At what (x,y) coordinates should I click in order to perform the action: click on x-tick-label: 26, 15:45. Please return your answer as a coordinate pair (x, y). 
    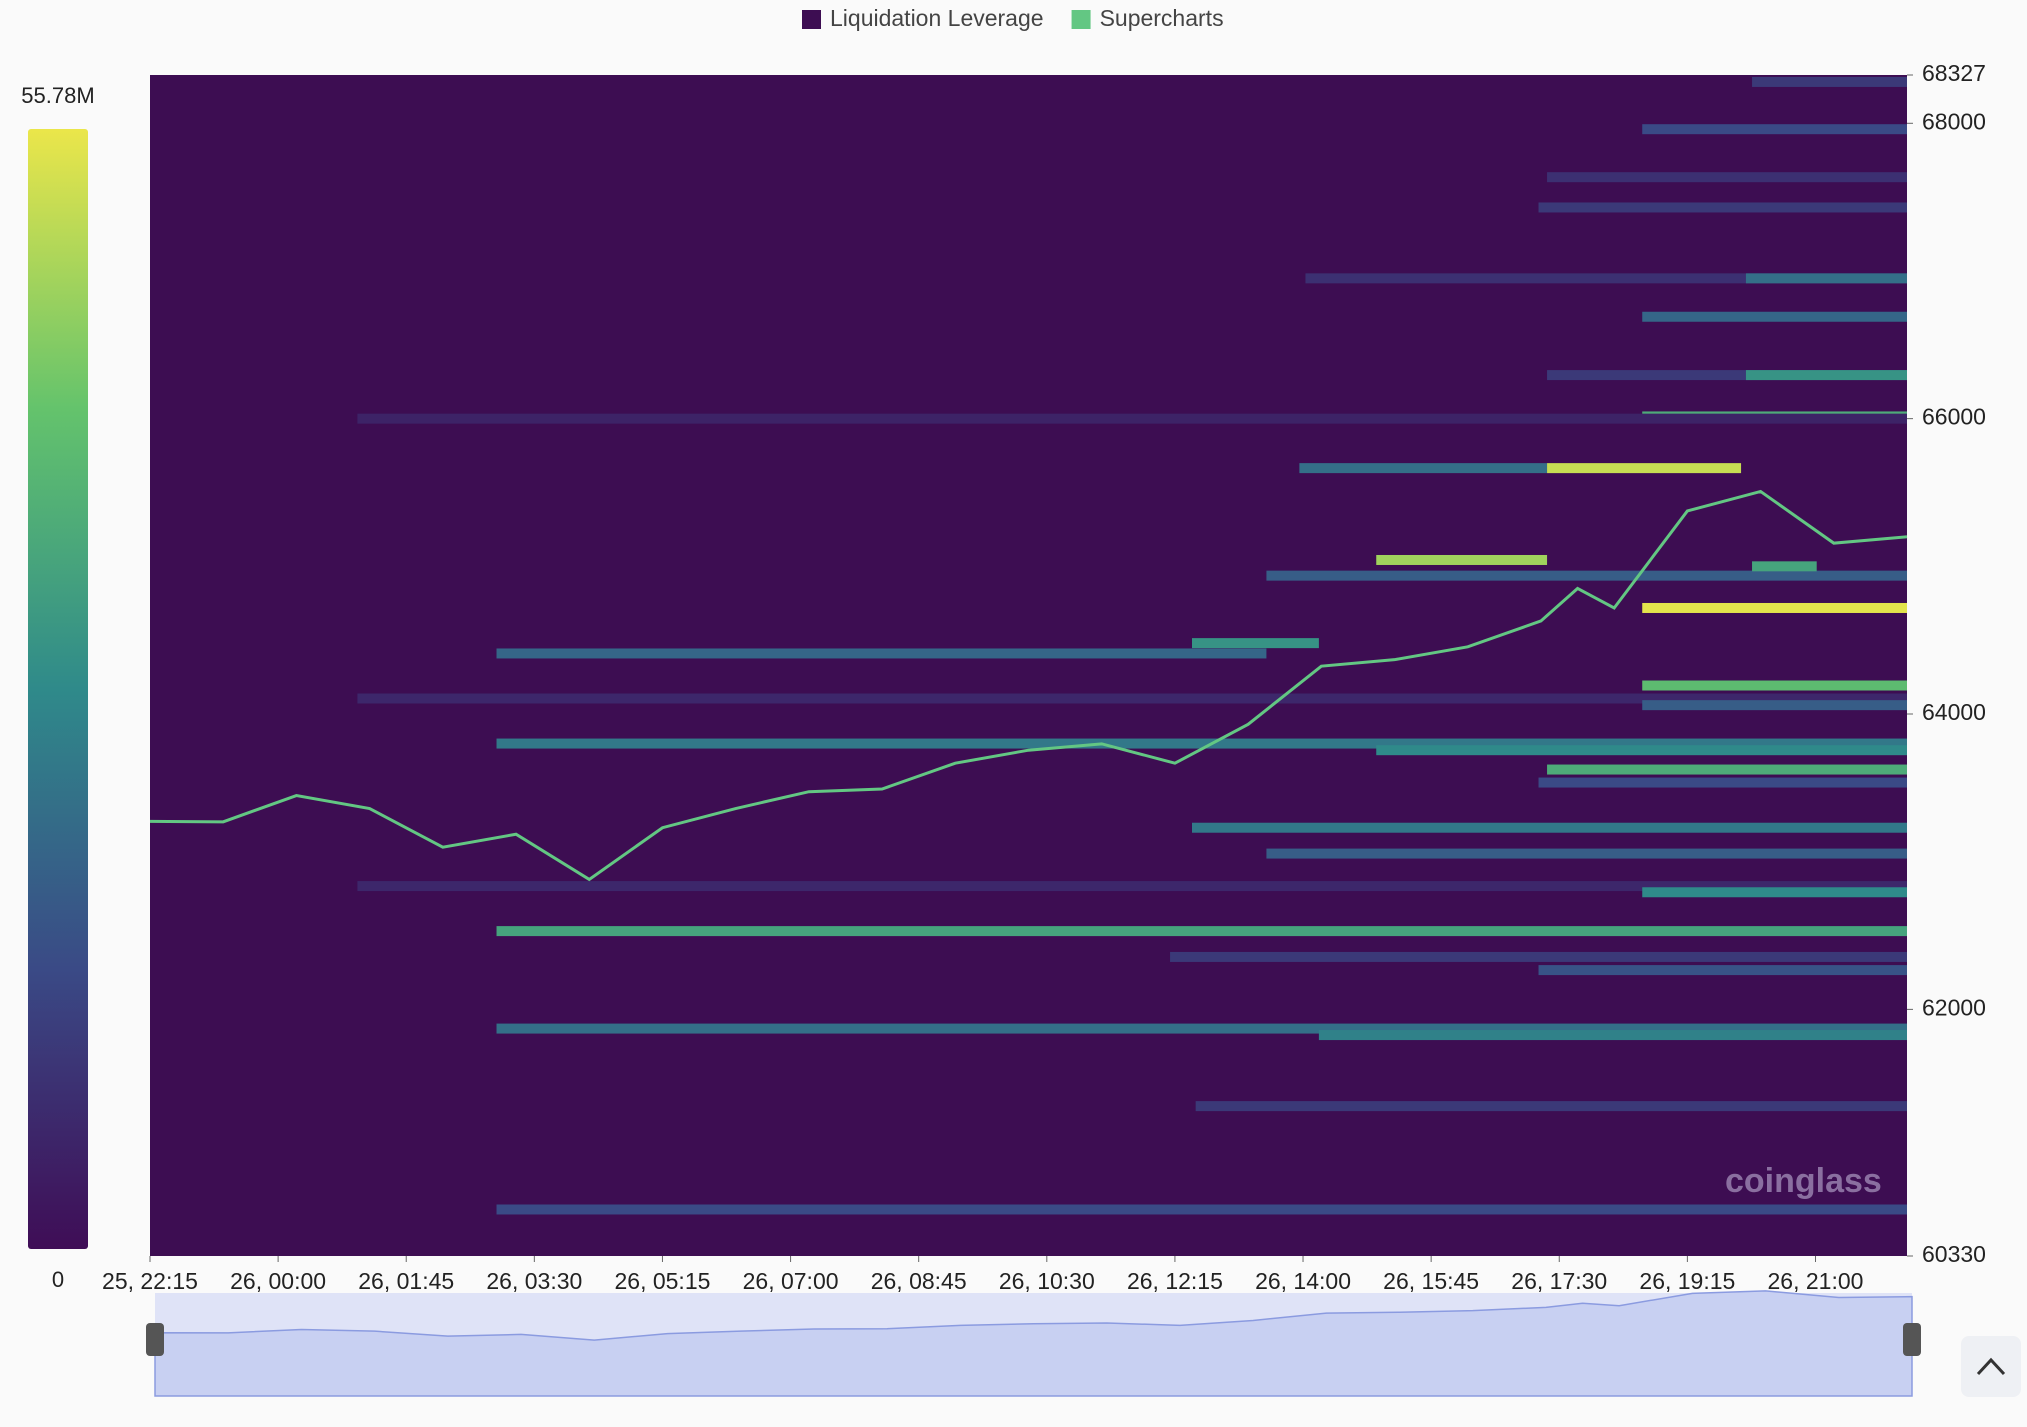
    Looking at the image, I should click on (1431, 1281).